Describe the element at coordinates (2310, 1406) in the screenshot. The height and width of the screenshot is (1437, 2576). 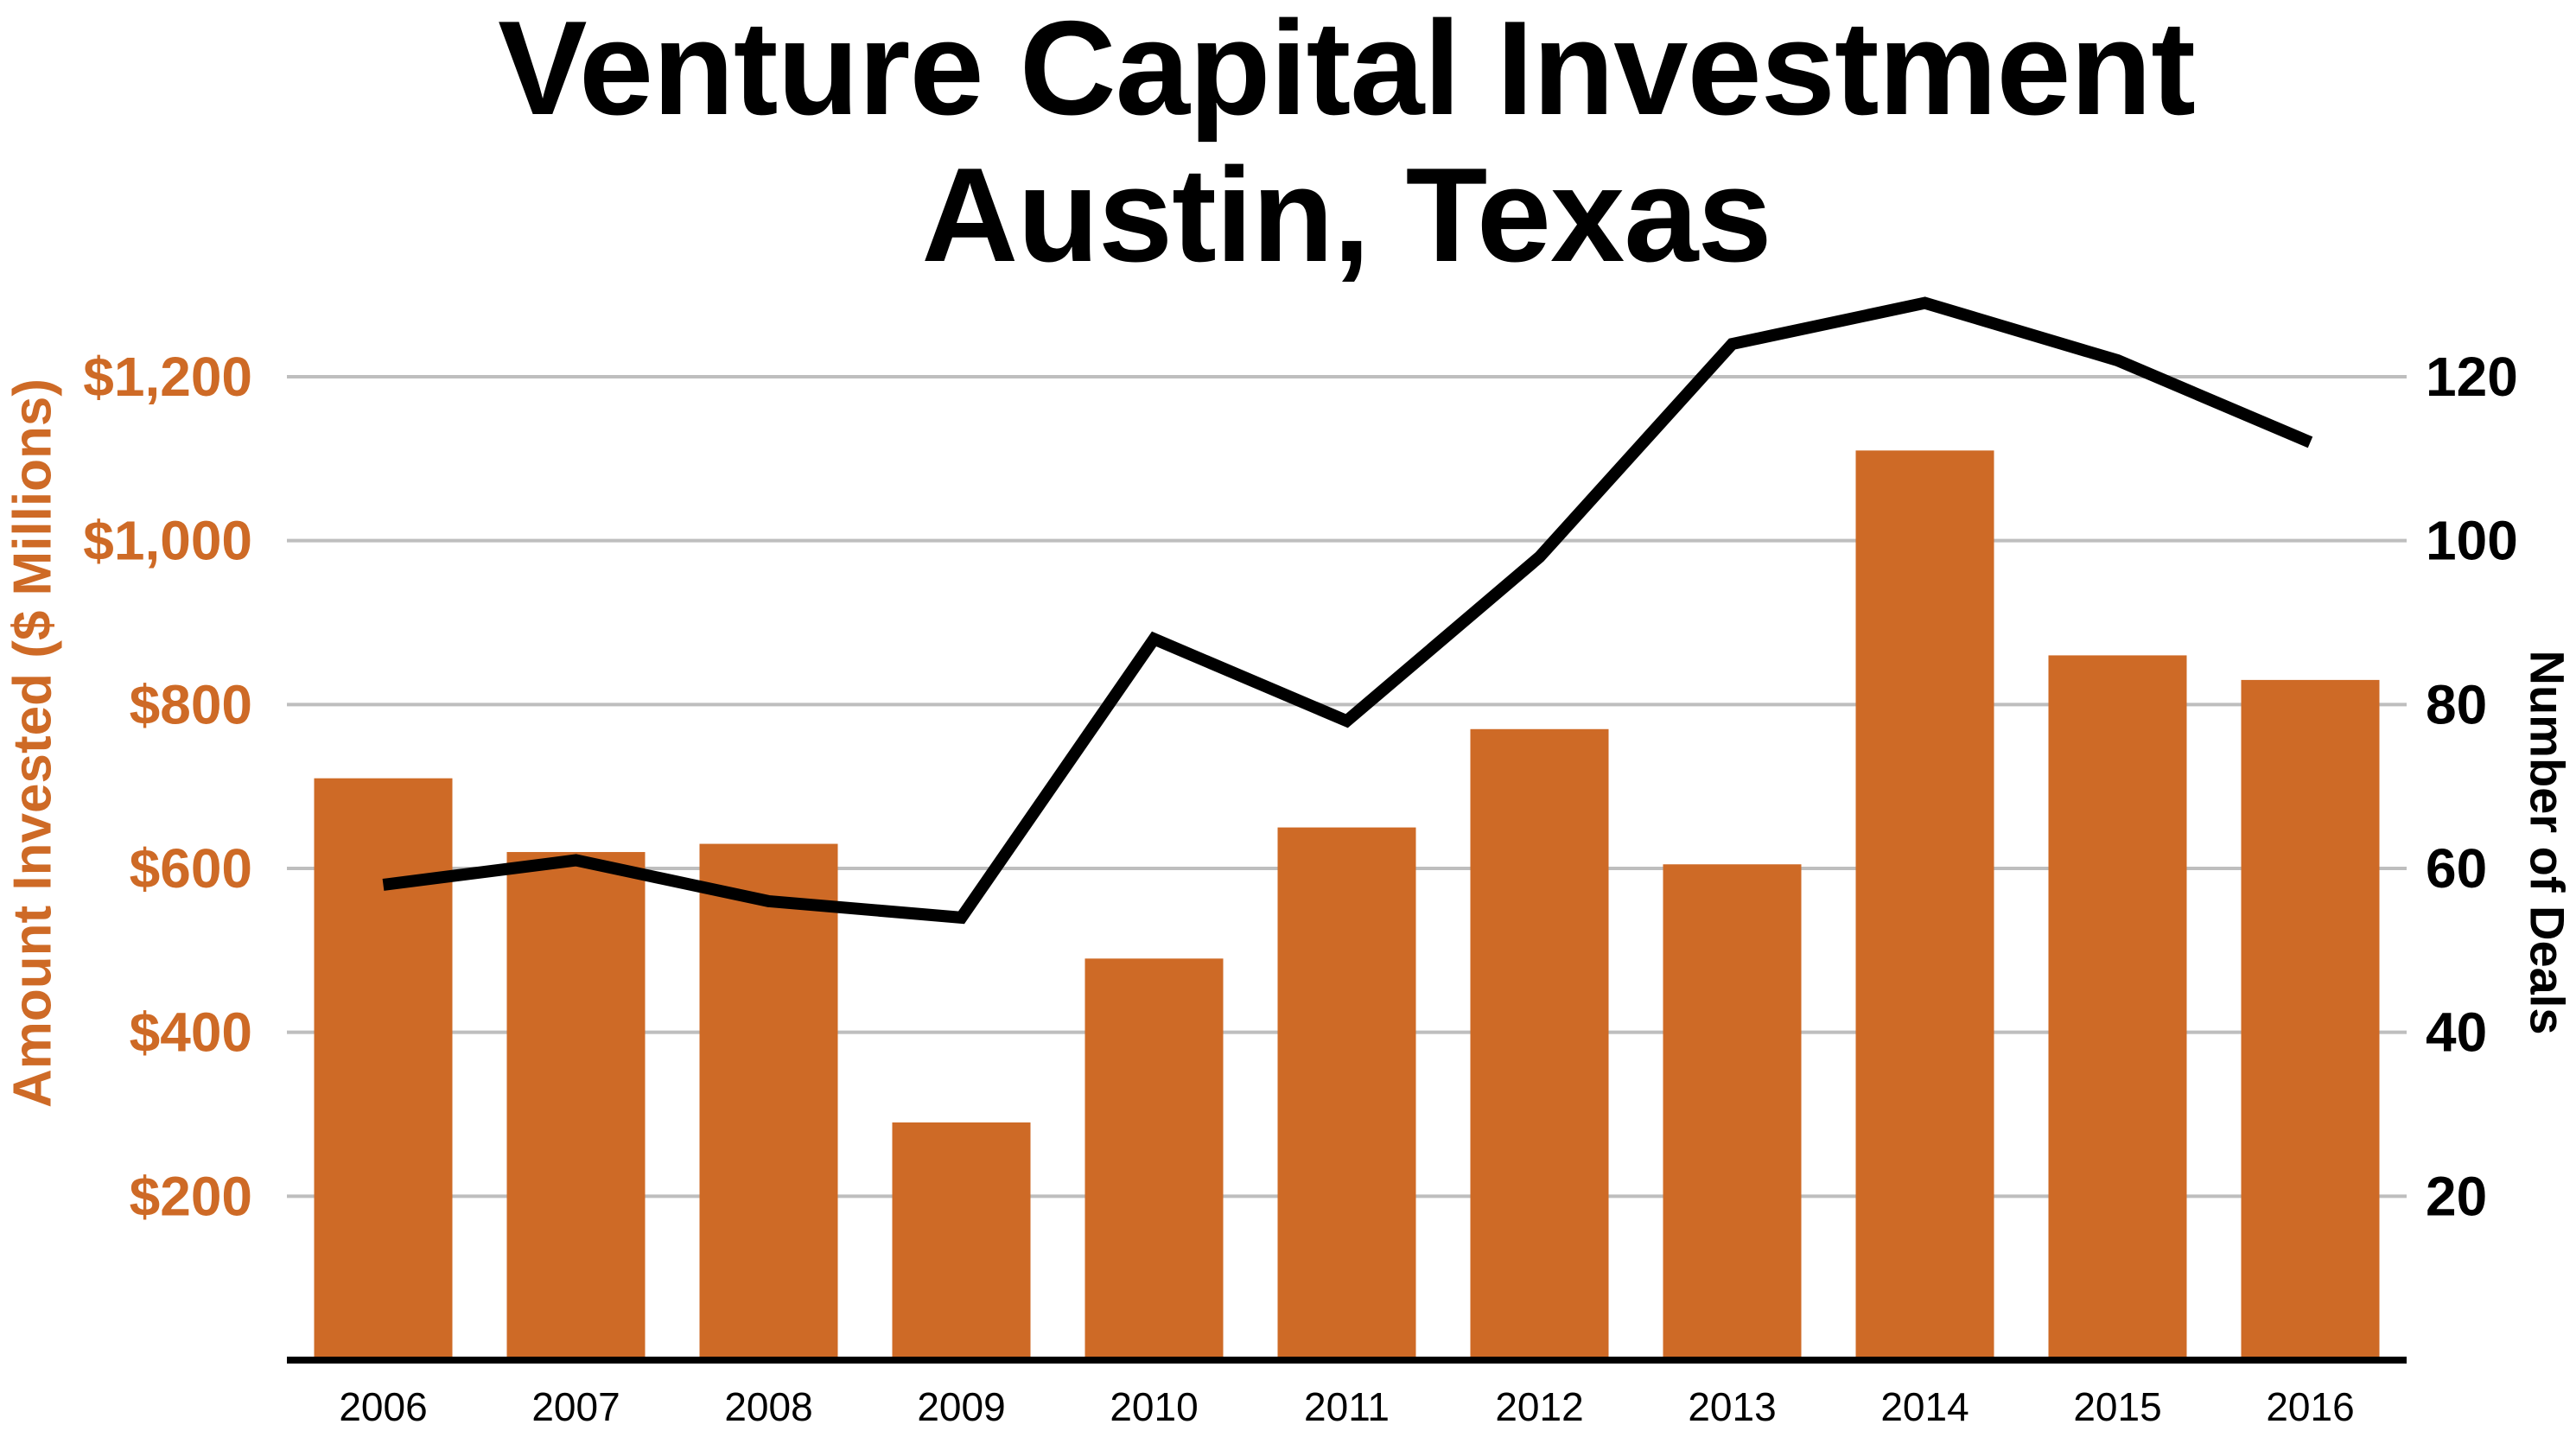
I see `x-axis-label-2016: 2016` at that location.